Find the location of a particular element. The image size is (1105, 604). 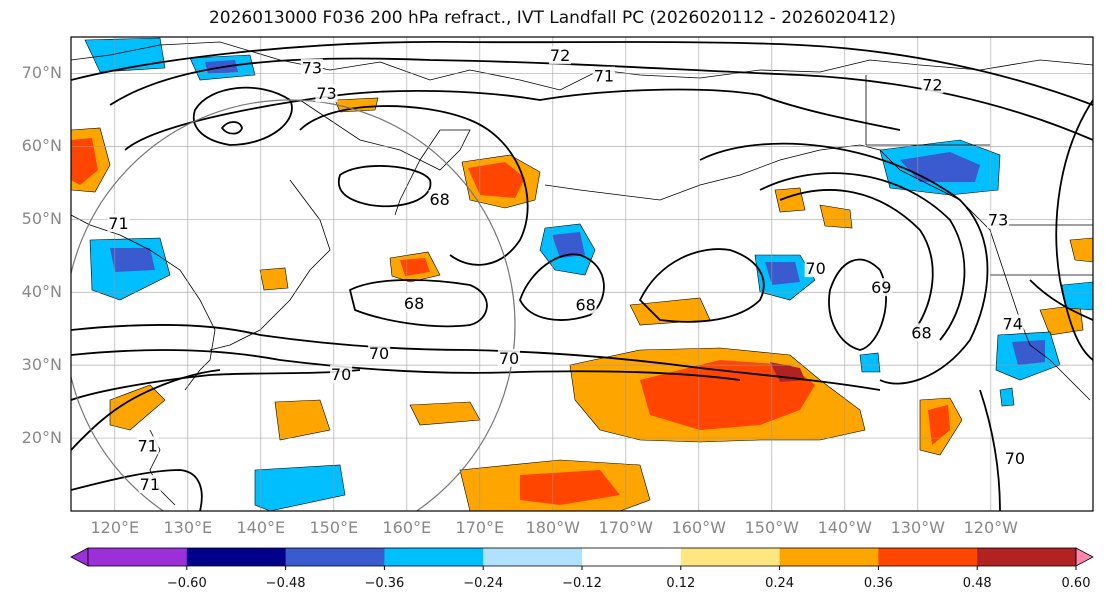

longitude-label: 150°E is located at coordinates (334, 527).